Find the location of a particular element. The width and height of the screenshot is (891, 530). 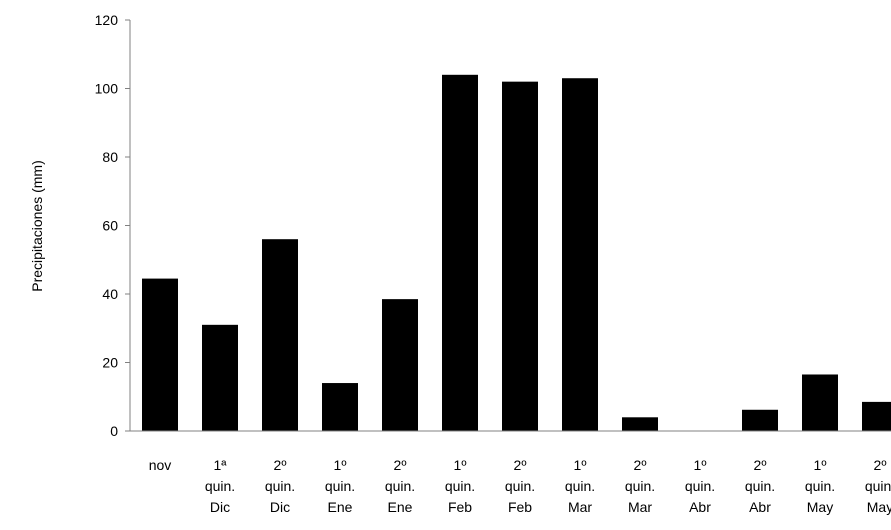

y-tick-label: 0 is located at coordinates (114, 431).